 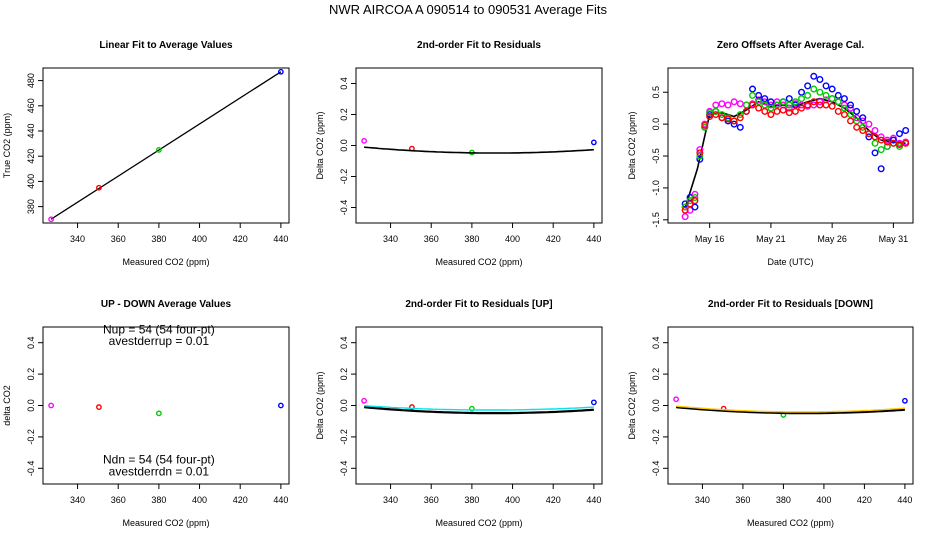 I want to click on chart-title: 2nd-order Fit to Residuals, so click(x=479, y=45).